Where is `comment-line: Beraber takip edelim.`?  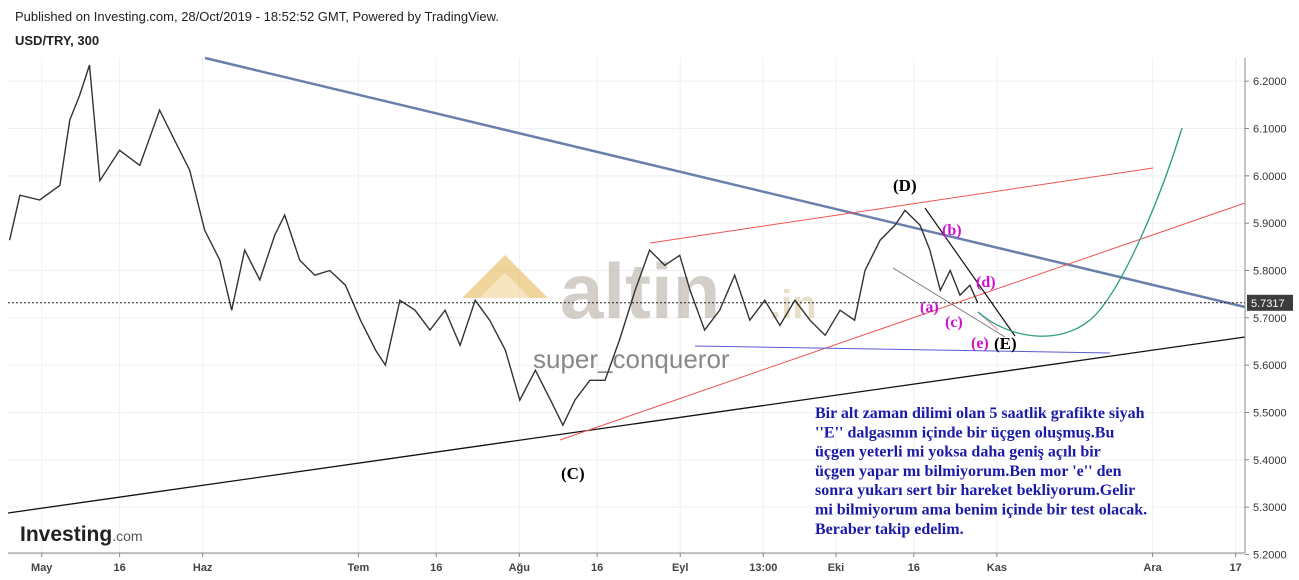
comment-line: Beraber takip edelim. is located at coordinates (889, 529).